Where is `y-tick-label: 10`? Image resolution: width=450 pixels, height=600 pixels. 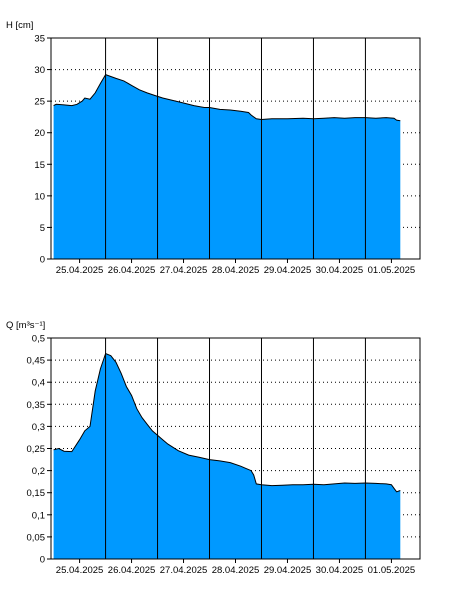
y-tick-label: 10 is located at coordinates (39, 196).